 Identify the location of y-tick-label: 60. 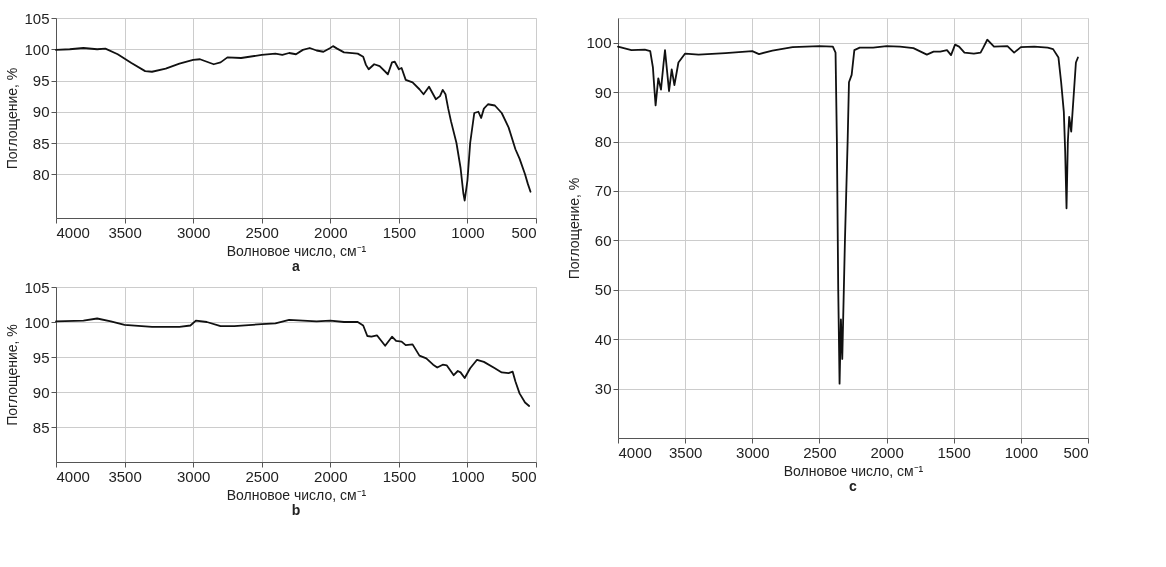
(603, 240).